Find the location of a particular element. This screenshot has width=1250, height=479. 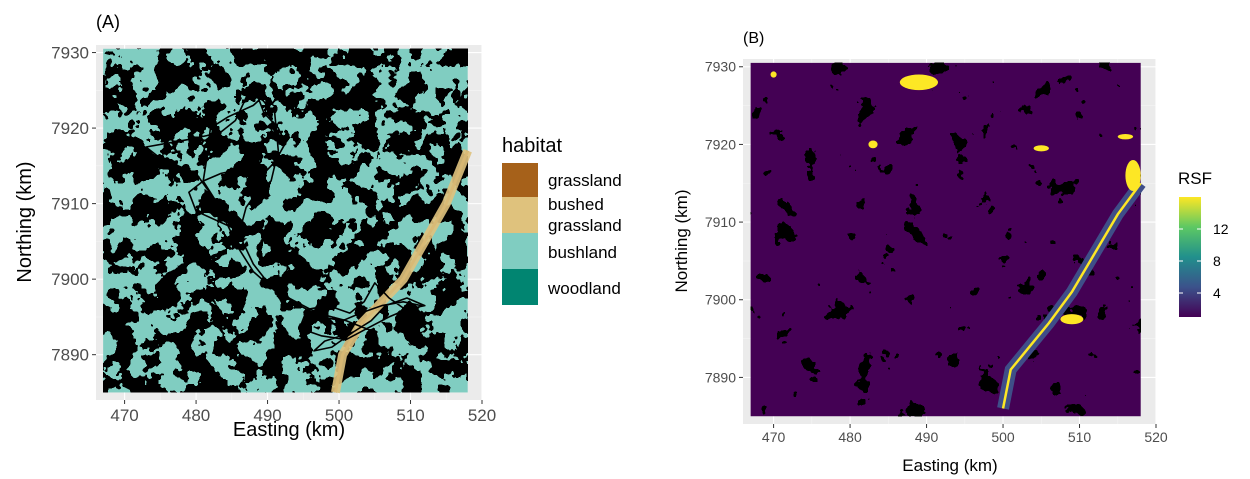

panel-a-movement-track is located at coordinates (285, 220).